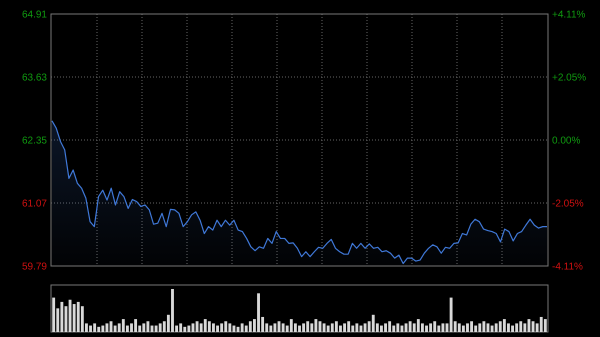  Describe the element at coordinates (569, 78) in the screenshot. I see `y2-tick-label: +2.05%` at that location.